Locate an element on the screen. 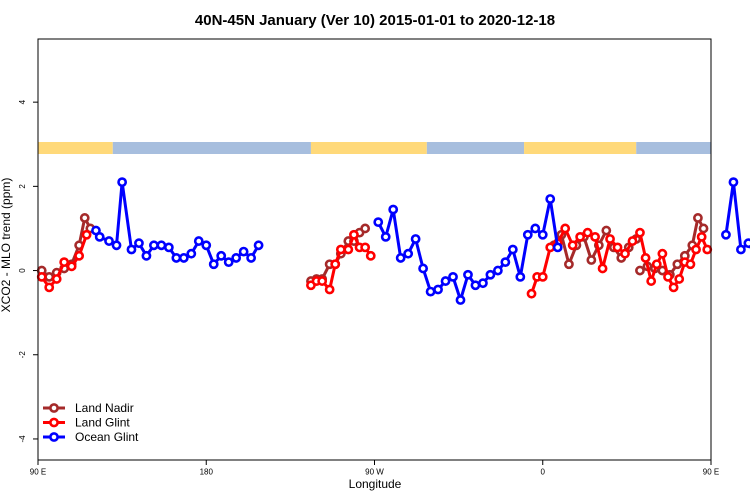 This screenshot has height=500, width=750. legend-label: Land Glint is located at coordinates (102, 423).